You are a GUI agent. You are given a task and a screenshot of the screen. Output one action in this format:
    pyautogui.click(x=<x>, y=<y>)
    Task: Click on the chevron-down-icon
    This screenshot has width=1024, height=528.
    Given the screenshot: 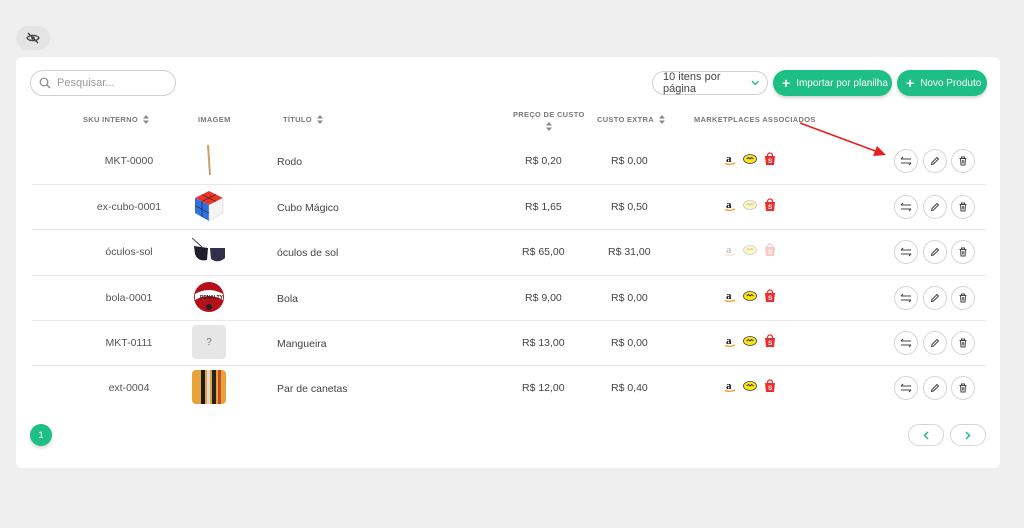 What is the action you would take?
    pyautogui.click(x=755, y=83)
    